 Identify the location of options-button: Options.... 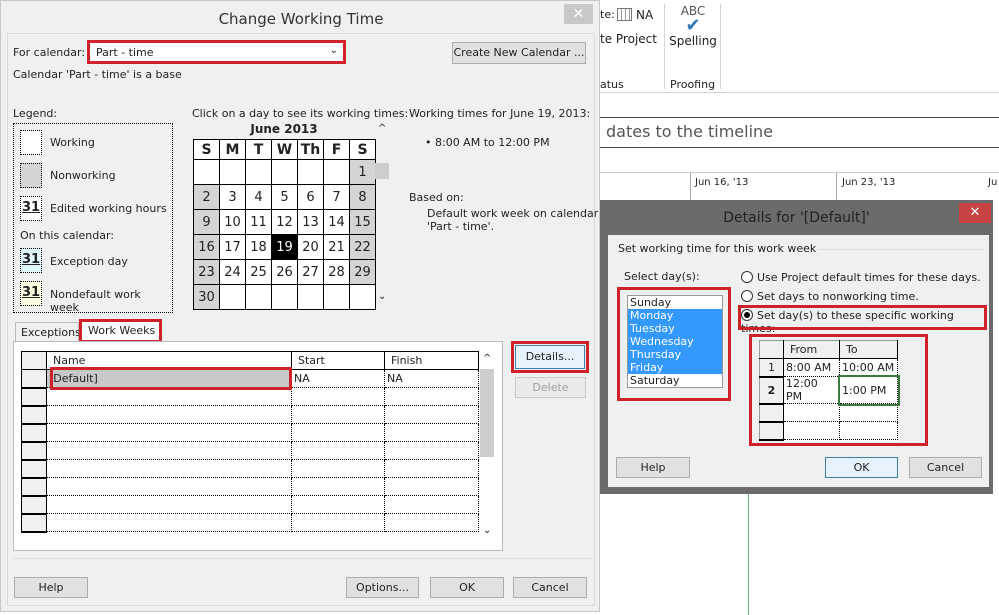
(382, 587).